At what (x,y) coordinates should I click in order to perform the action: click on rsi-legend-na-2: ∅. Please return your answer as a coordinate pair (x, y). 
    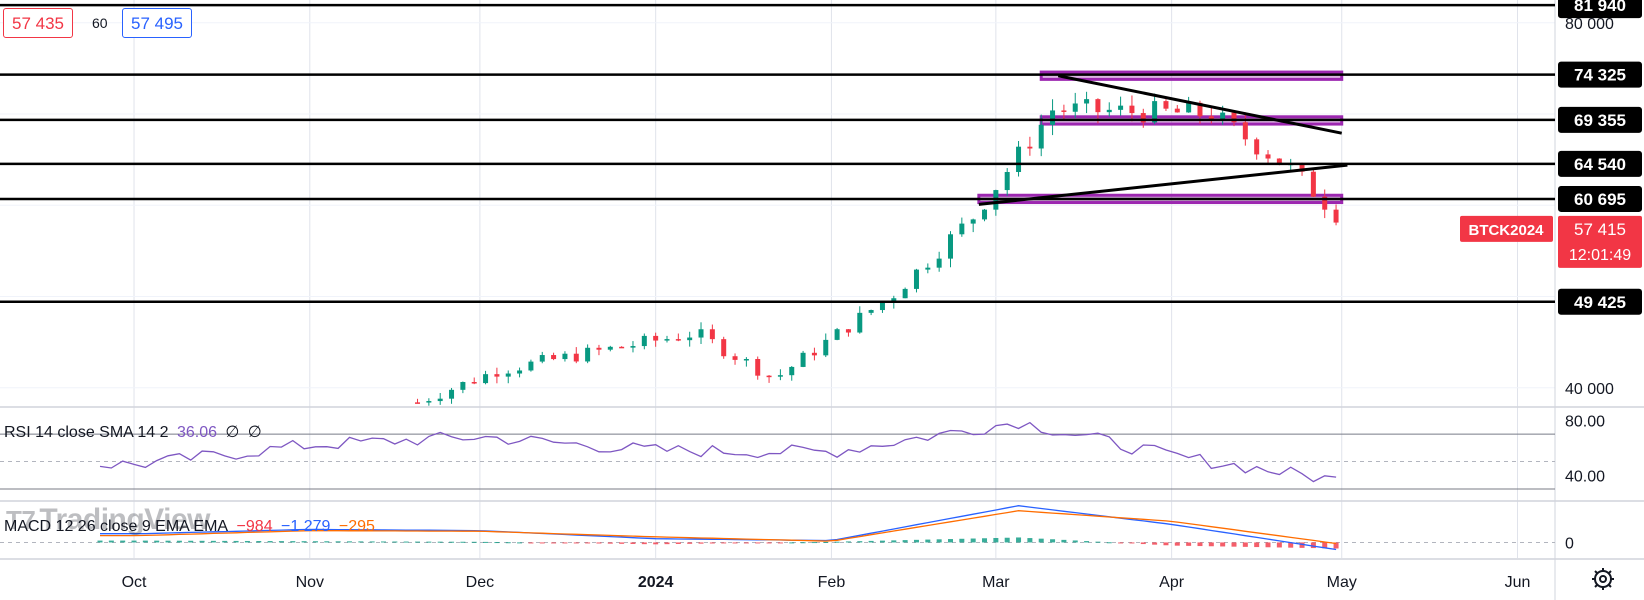
    Looking at the image, I should click on (254, 432).